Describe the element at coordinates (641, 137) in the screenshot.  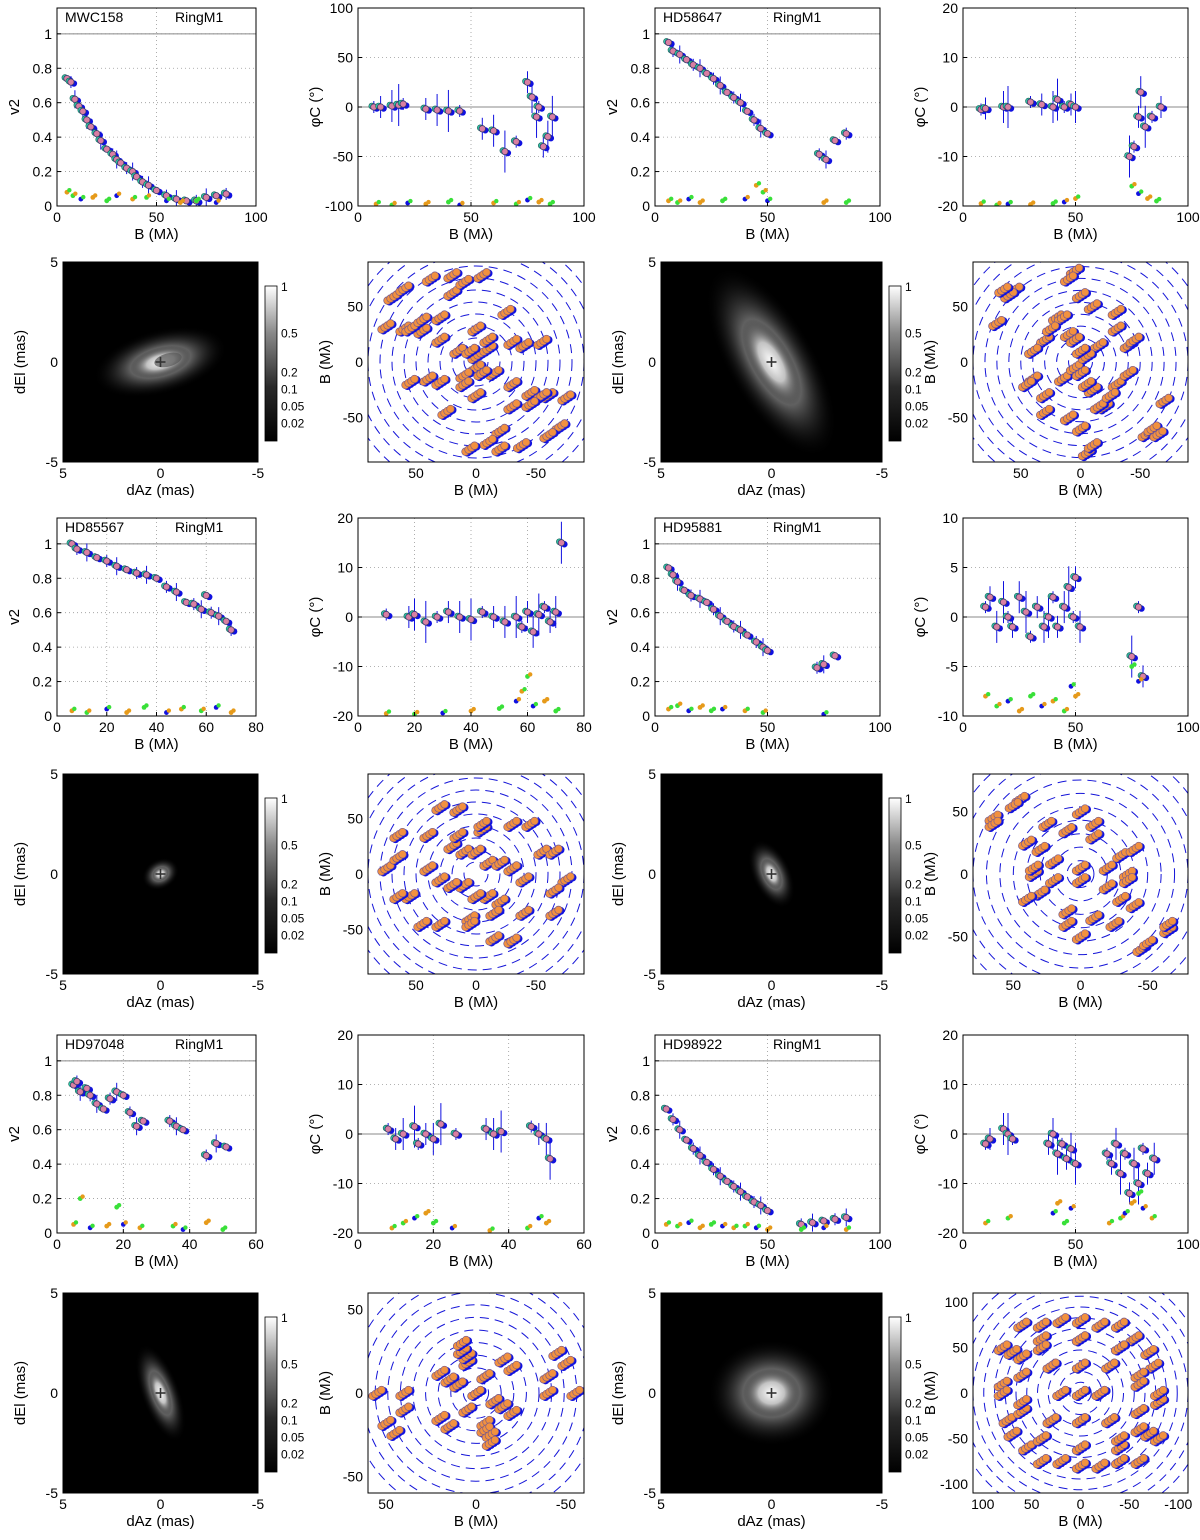
I see `y-tick-label: 0.4` at that location.